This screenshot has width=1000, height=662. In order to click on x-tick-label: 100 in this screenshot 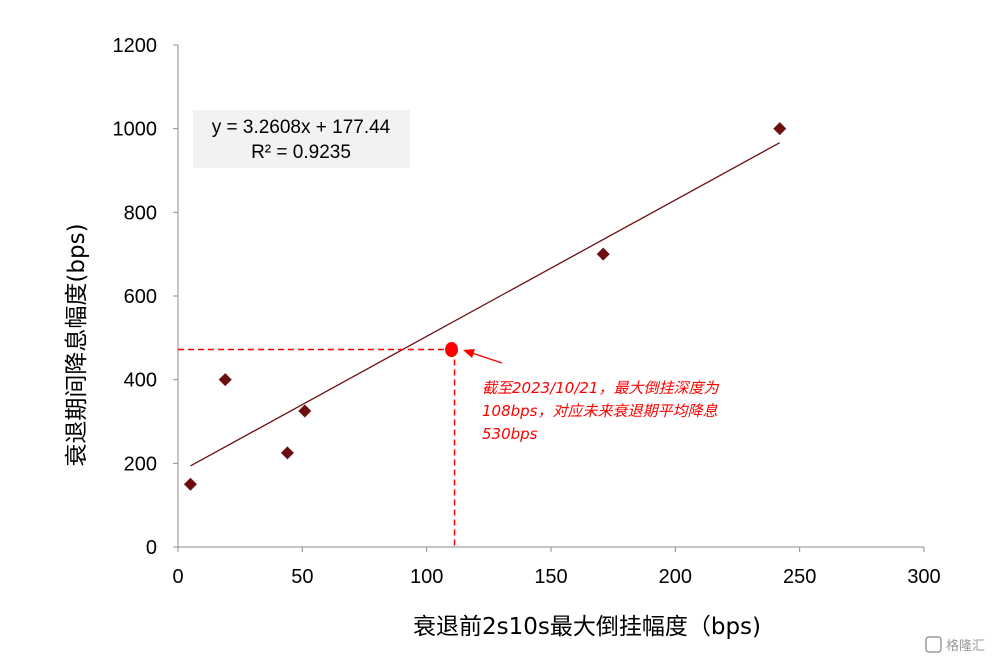, I will do `click(426, 577)`.